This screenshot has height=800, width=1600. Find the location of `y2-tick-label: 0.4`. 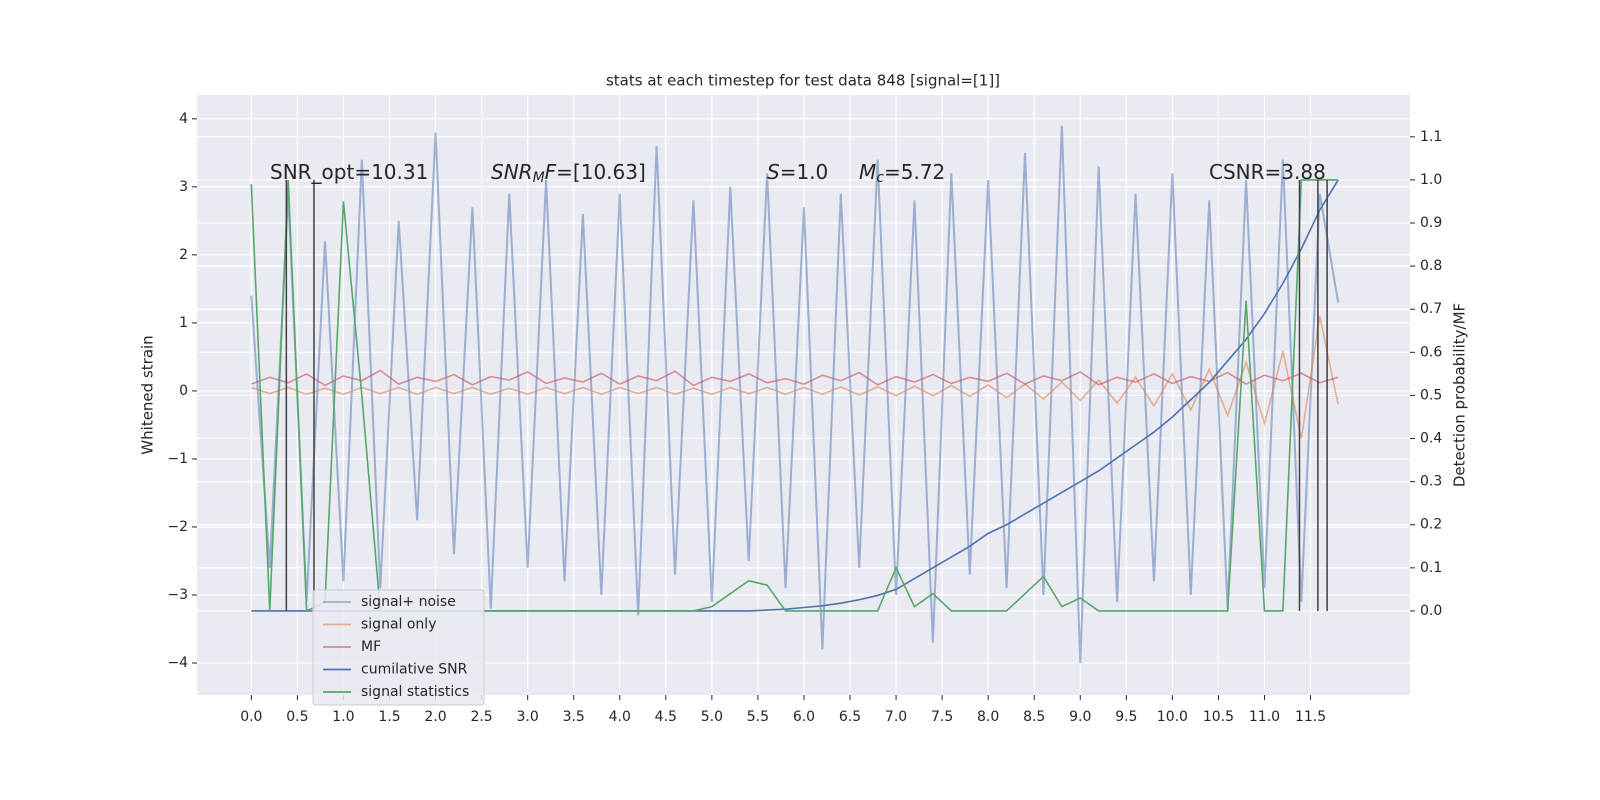

y2-tick-label: 0.4 is located at coordinates (1431, 439).